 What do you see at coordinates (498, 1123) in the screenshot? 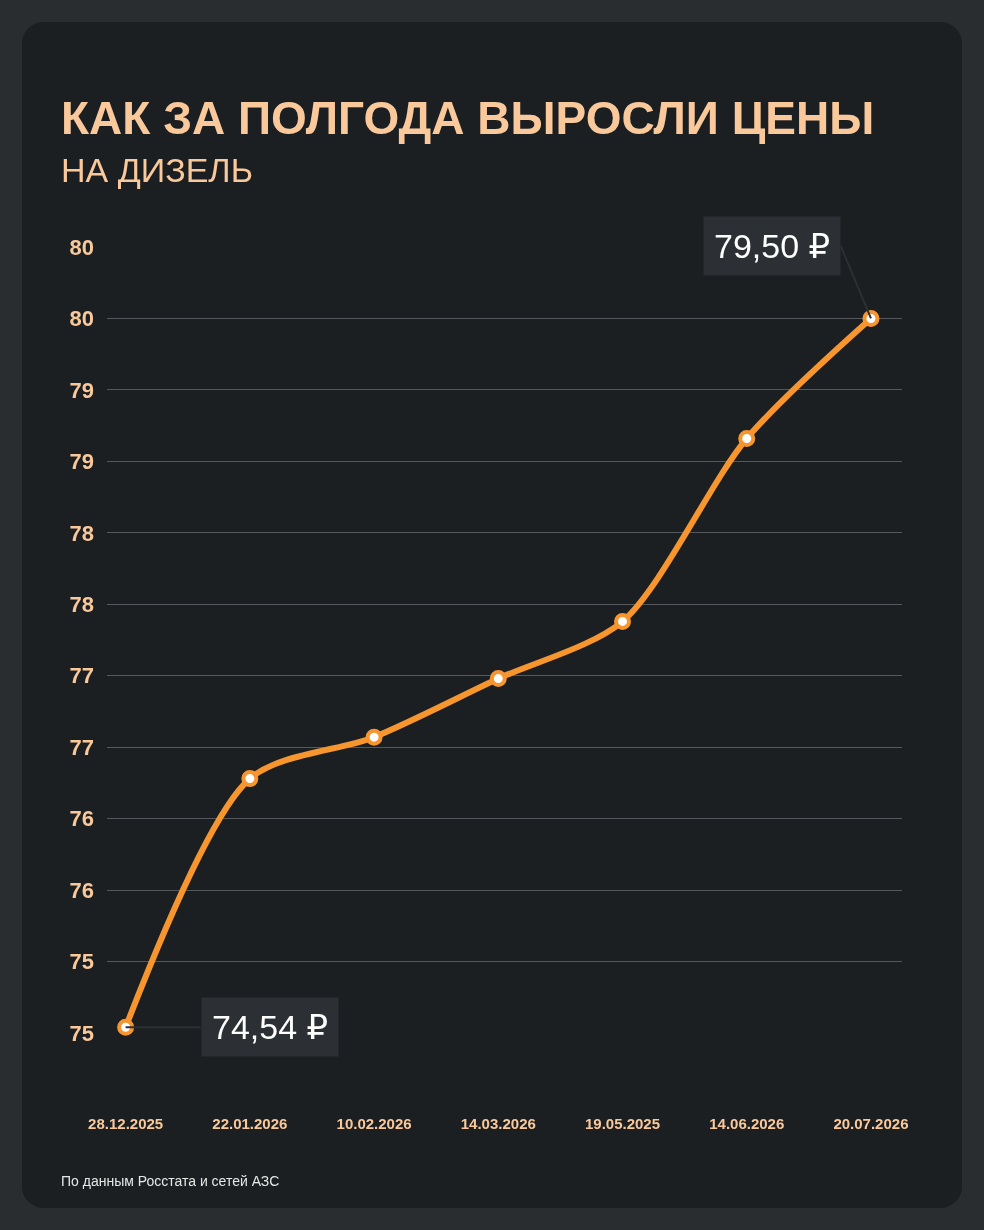
I see `x-tick-label: 14.03.2026` at bounding box center [498, 1123].